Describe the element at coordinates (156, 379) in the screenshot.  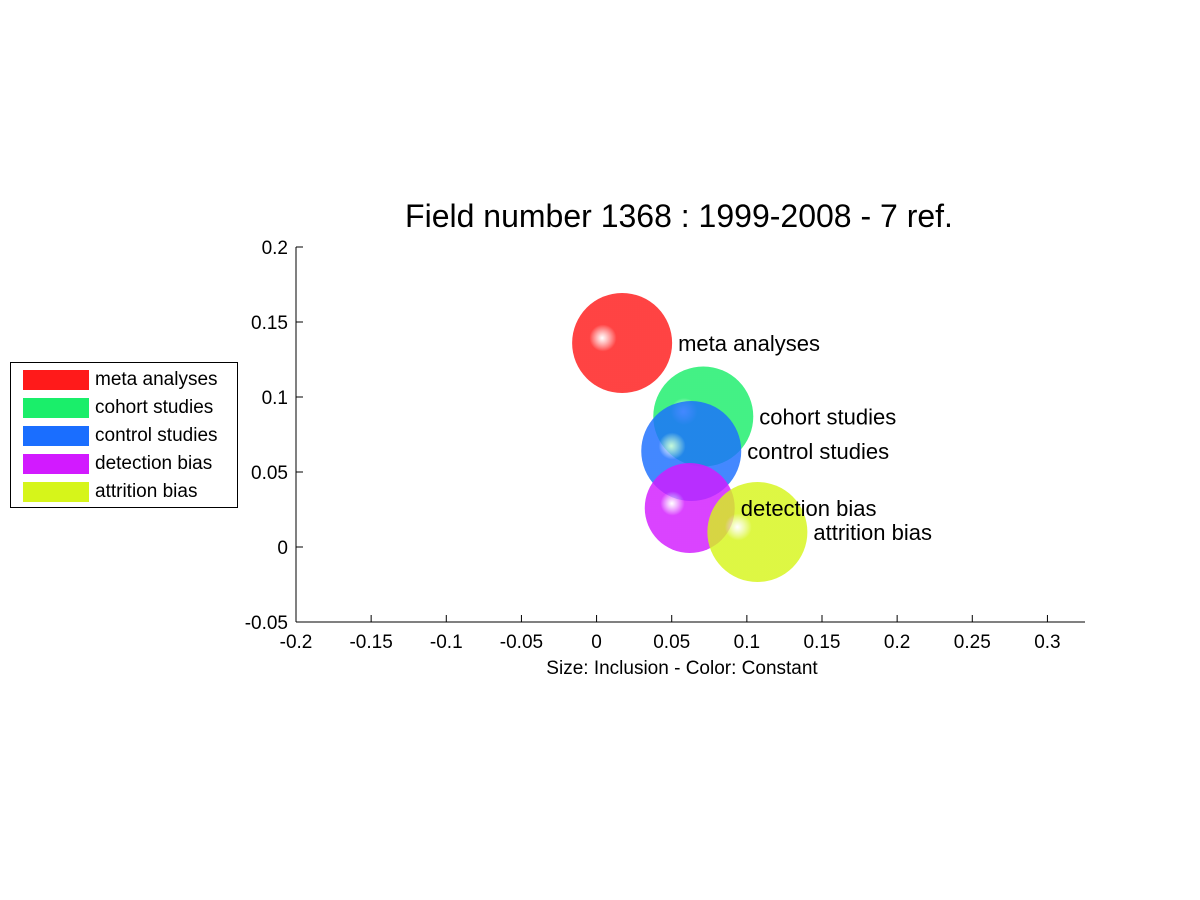
I see `legend-label: meta analyses` at that location.